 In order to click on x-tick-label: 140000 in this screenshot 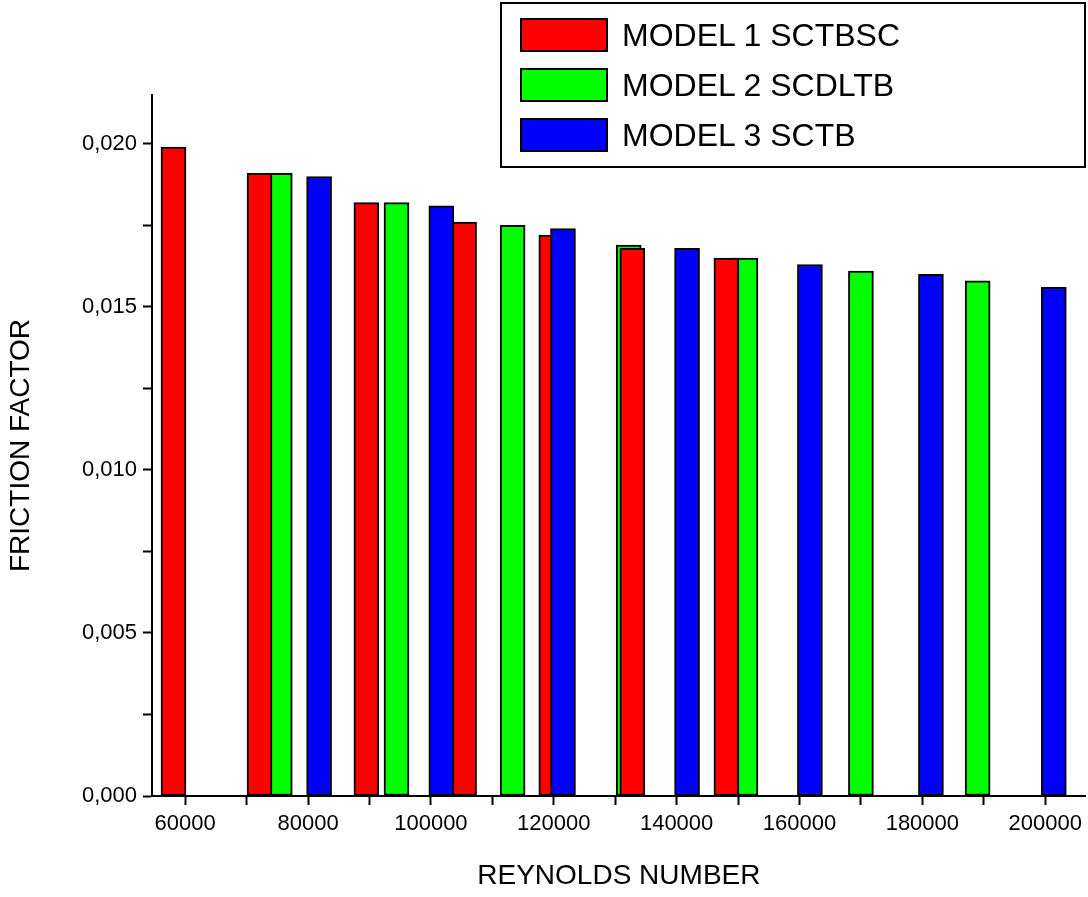, I will do `click(676, 823)`.